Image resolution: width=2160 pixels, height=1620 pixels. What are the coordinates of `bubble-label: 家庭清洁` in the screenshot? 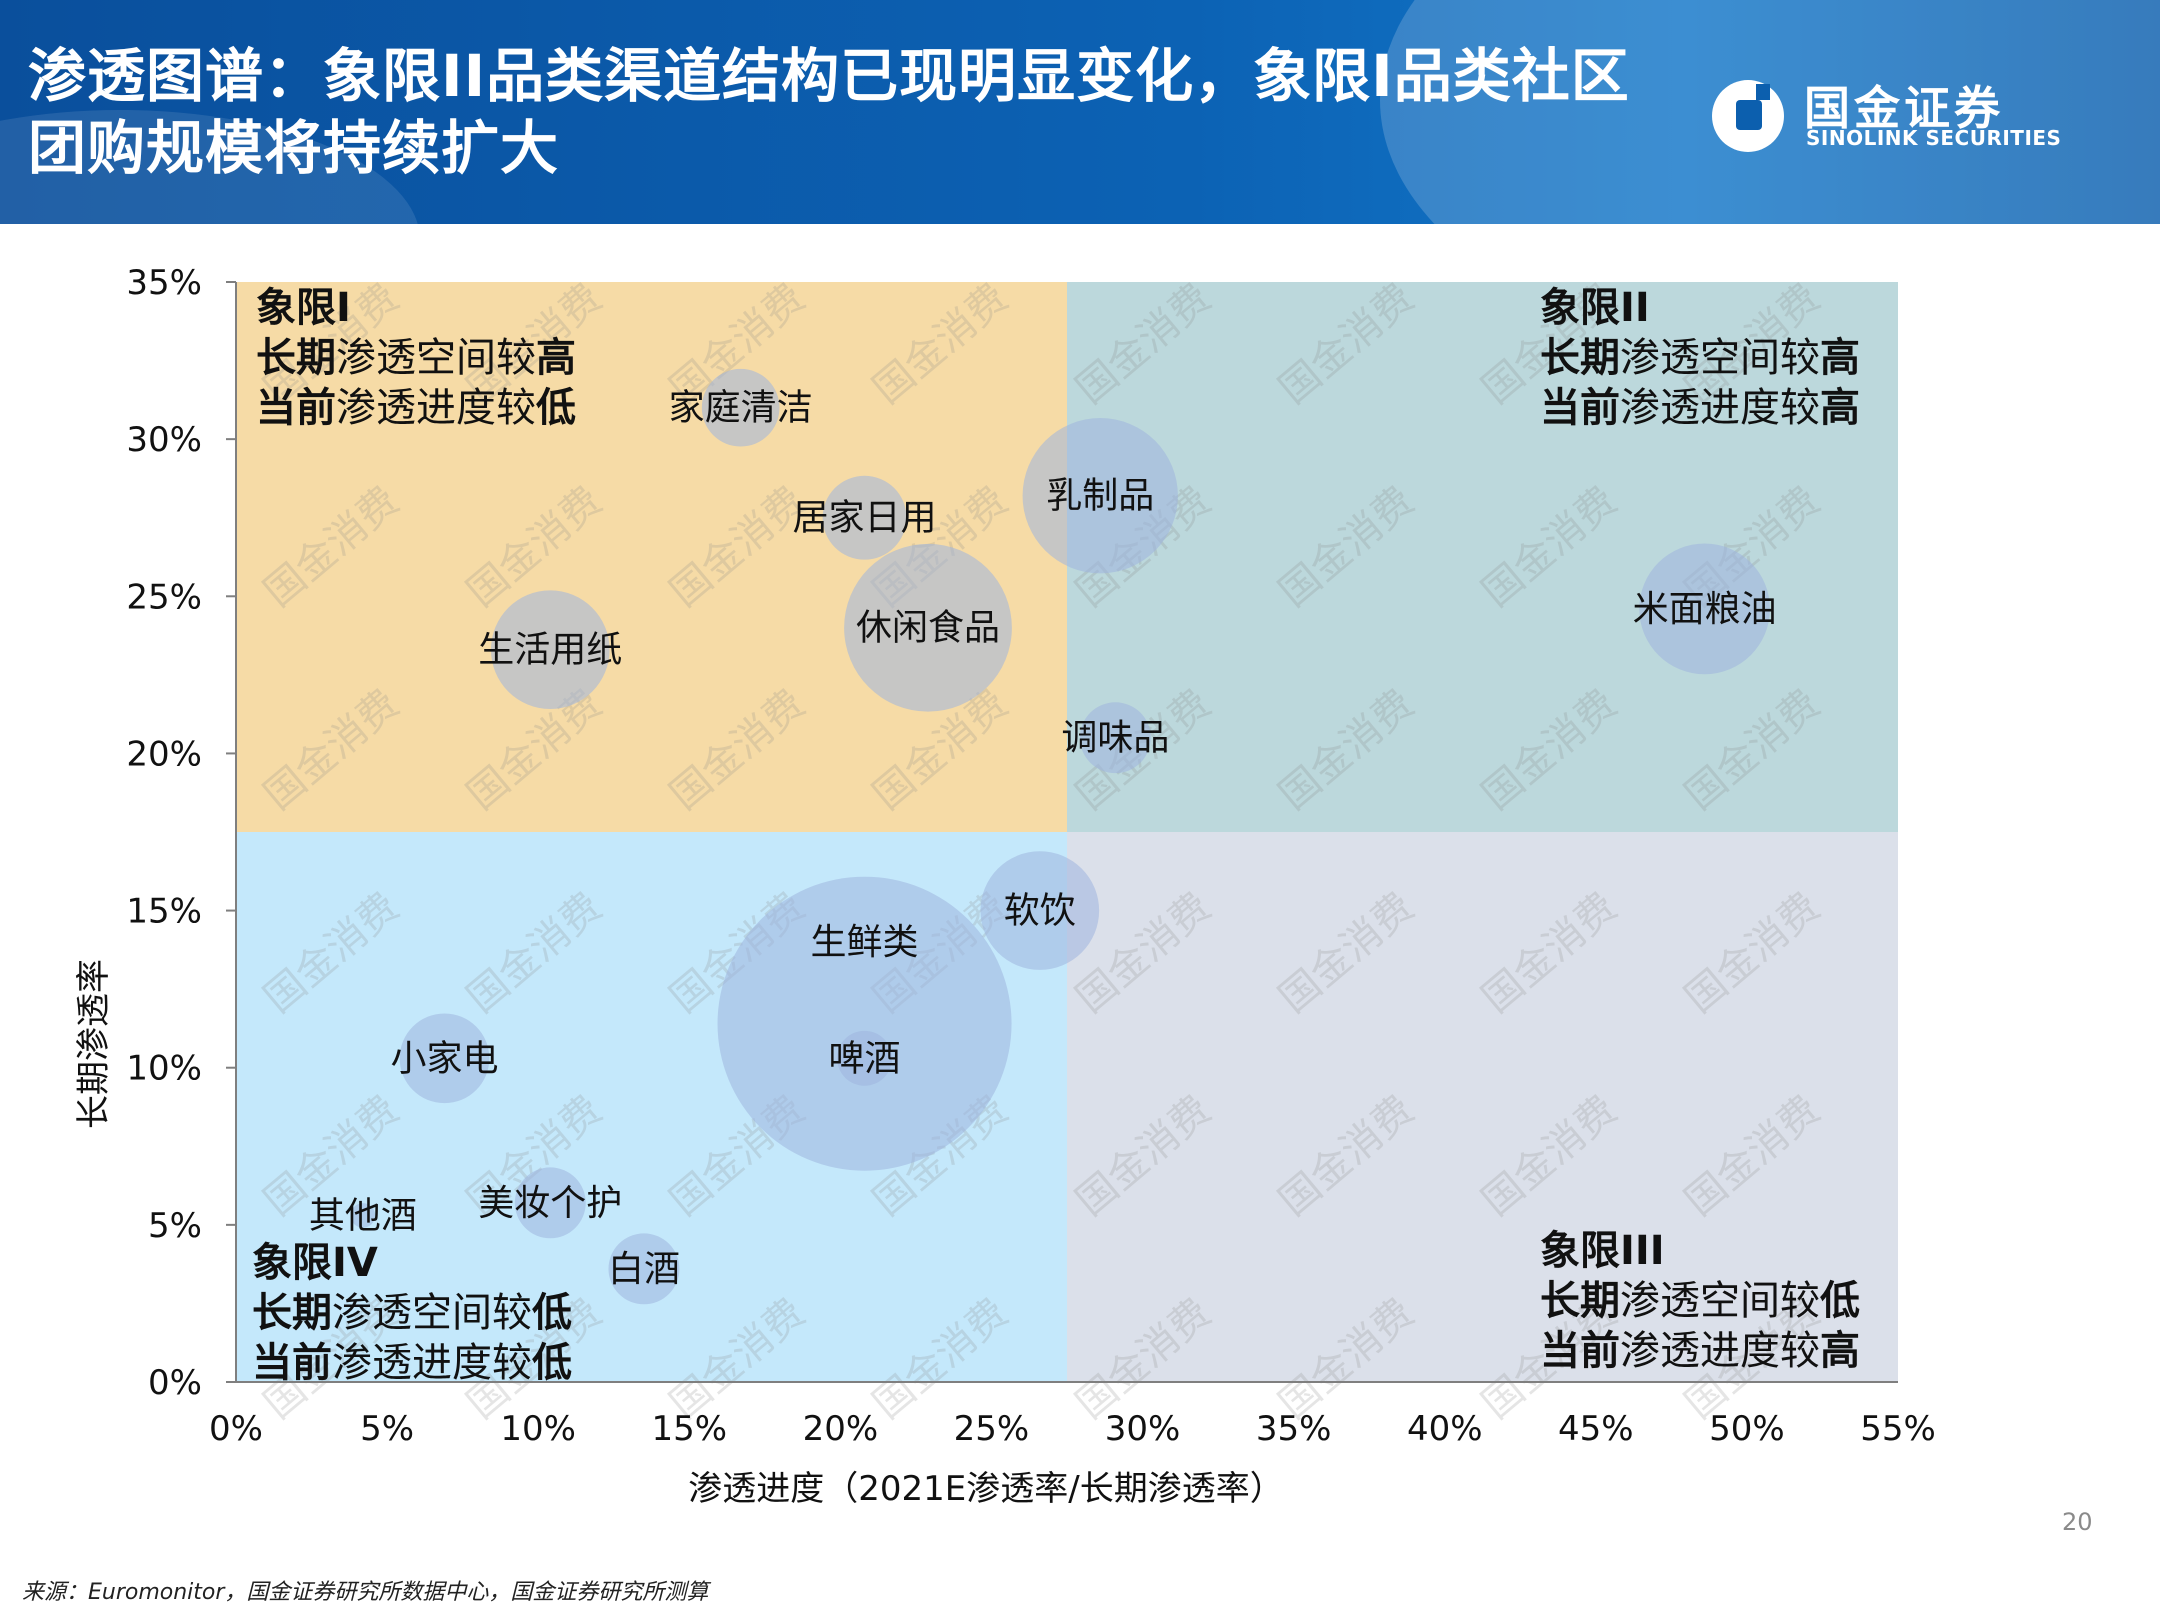 It's located at (741, 408).